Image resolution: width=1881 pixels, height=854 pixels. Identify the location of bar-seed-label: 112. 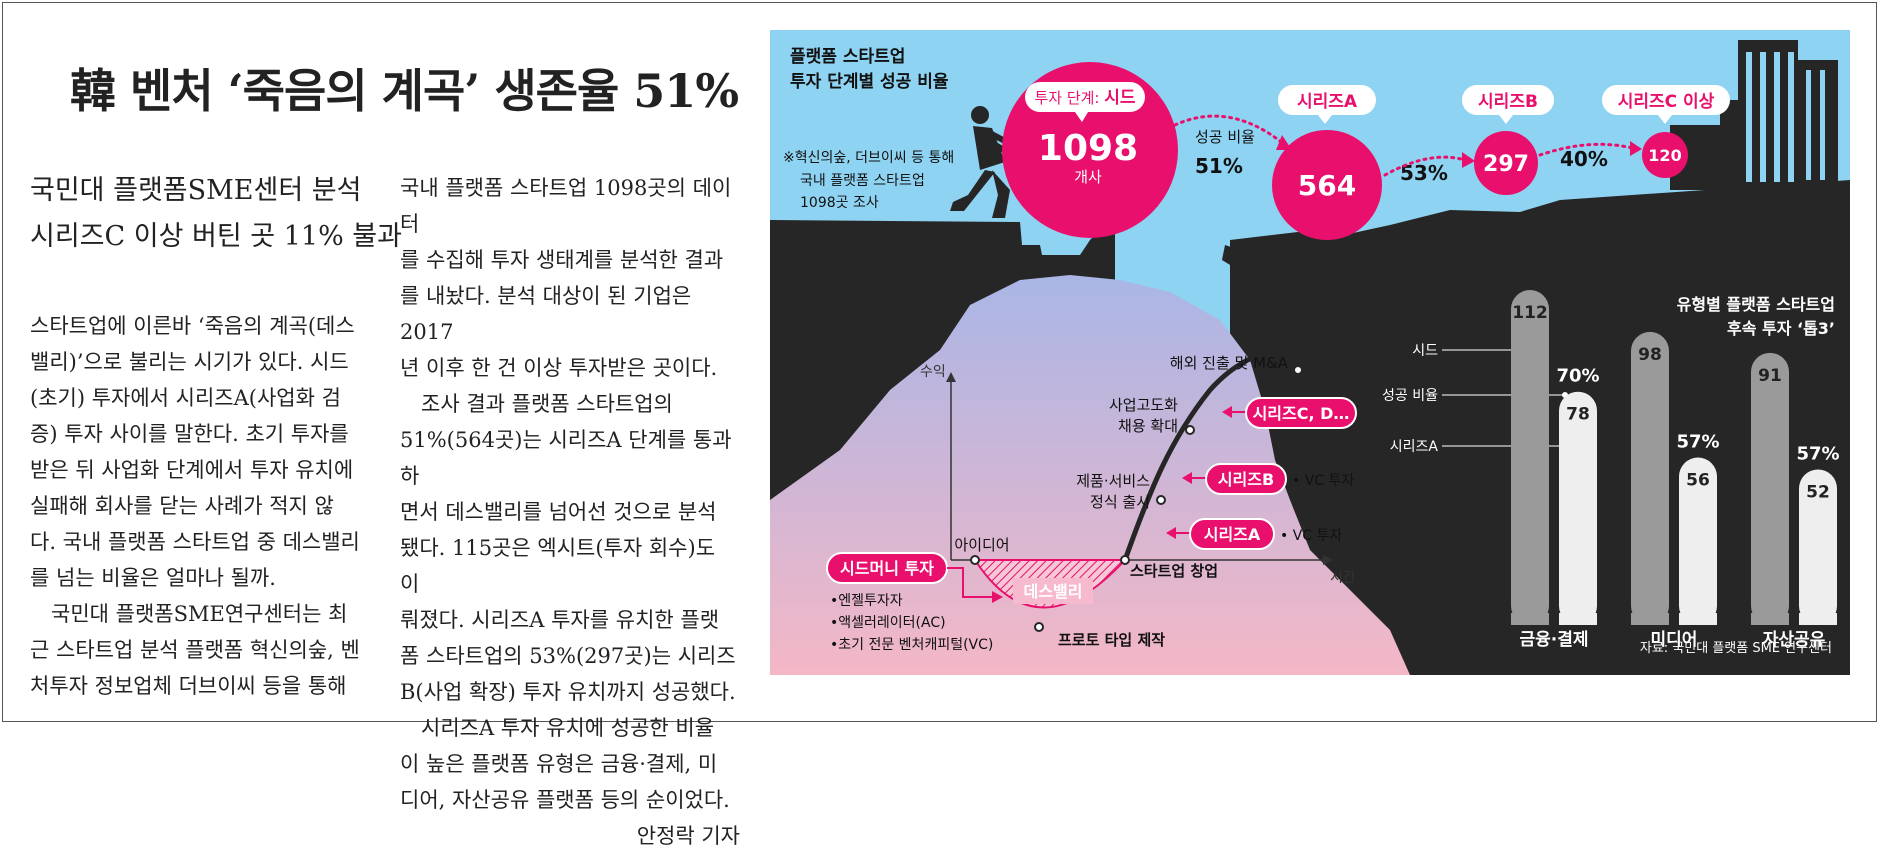
(1530, 313).